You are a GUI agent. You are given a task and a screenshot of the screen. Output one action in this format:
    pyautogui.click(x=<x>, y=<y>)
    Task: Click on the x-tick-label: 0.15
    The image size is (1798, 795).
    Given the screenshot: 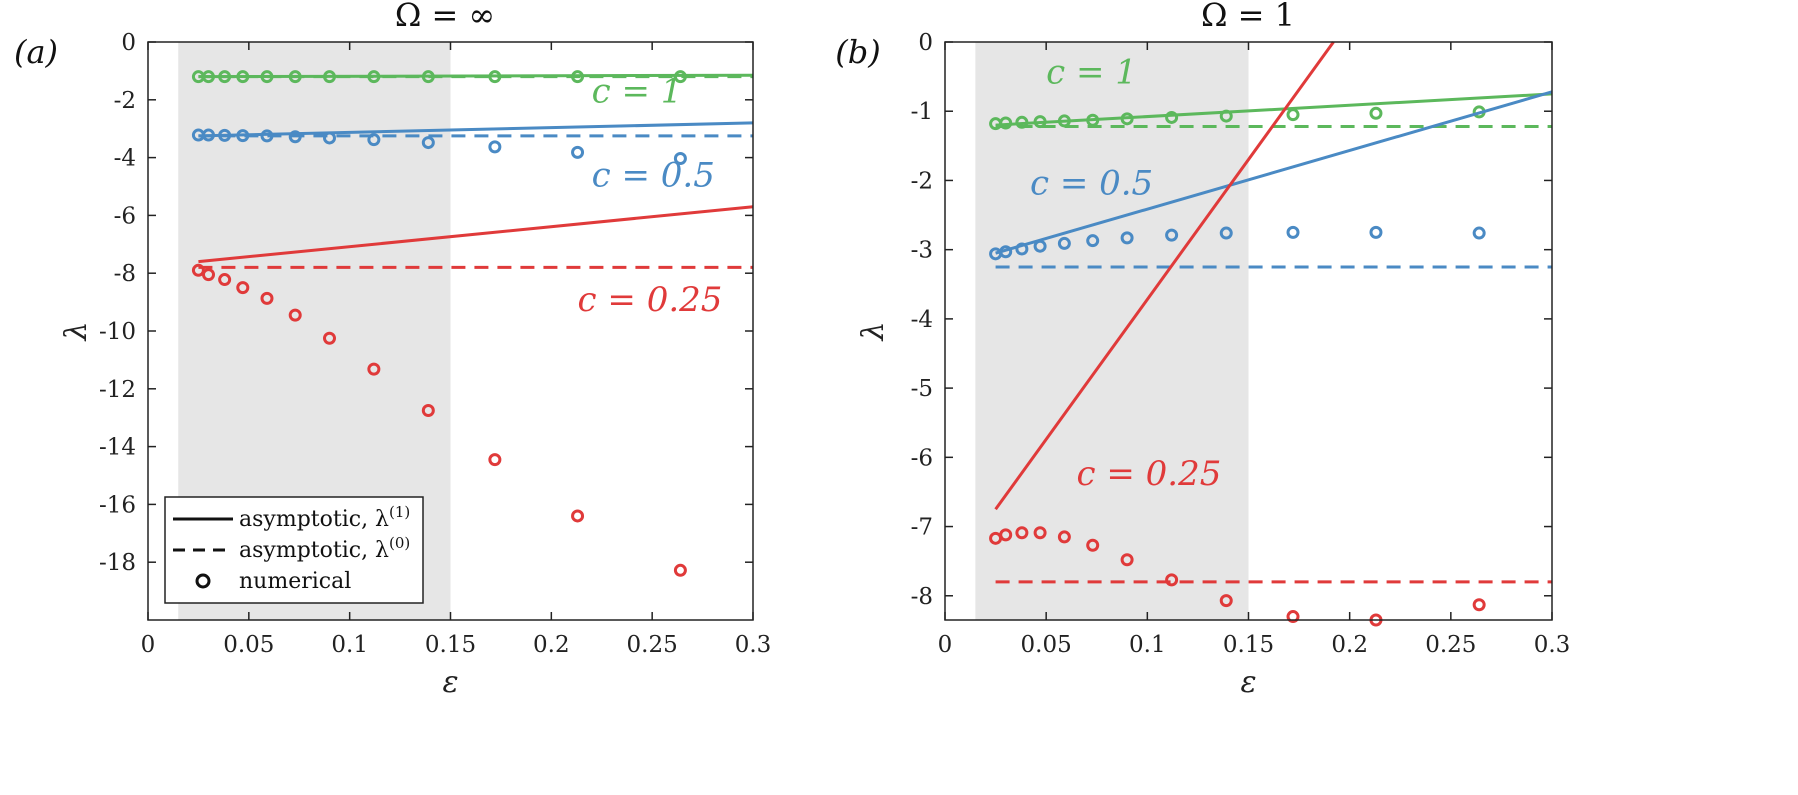 What is the action you would take?
    pyautogui.click(x=1248, y=645)
    